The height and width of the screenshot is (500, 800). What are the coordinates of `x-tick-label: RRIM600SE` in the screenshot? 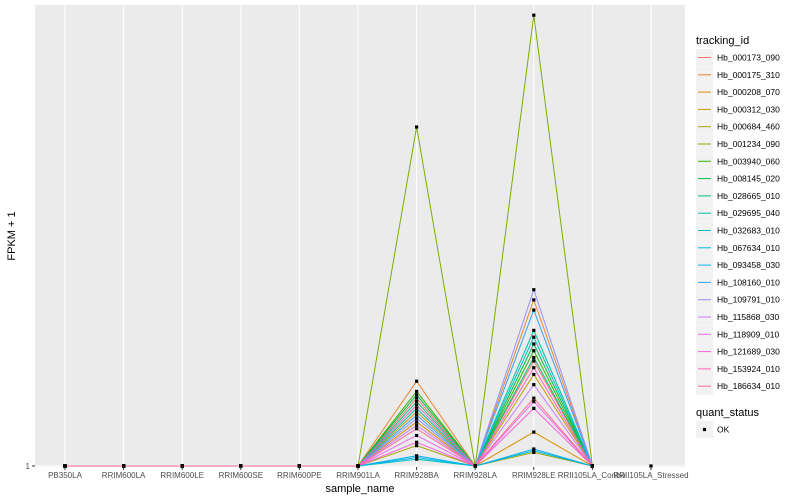 It's located at (241, 475).